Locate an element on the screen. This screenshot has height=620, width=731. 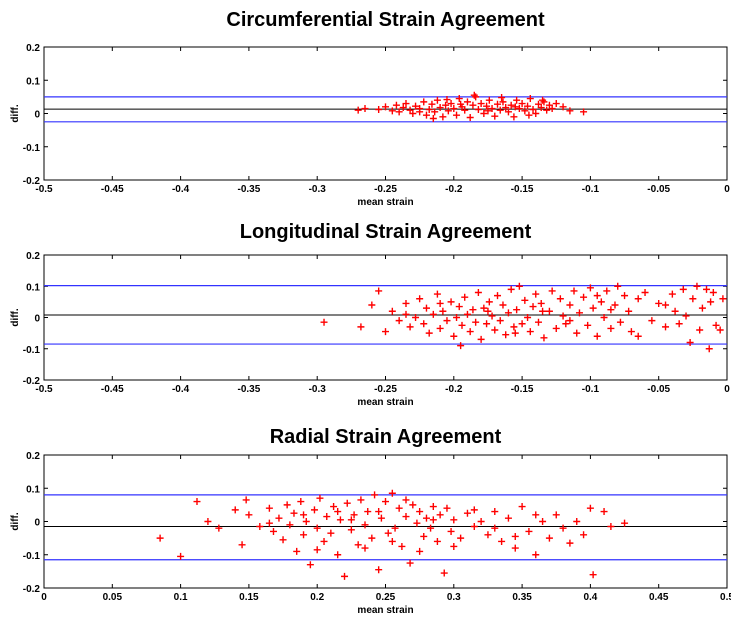
x-tick-label: 0.5 is located at coordinates (725, 597).